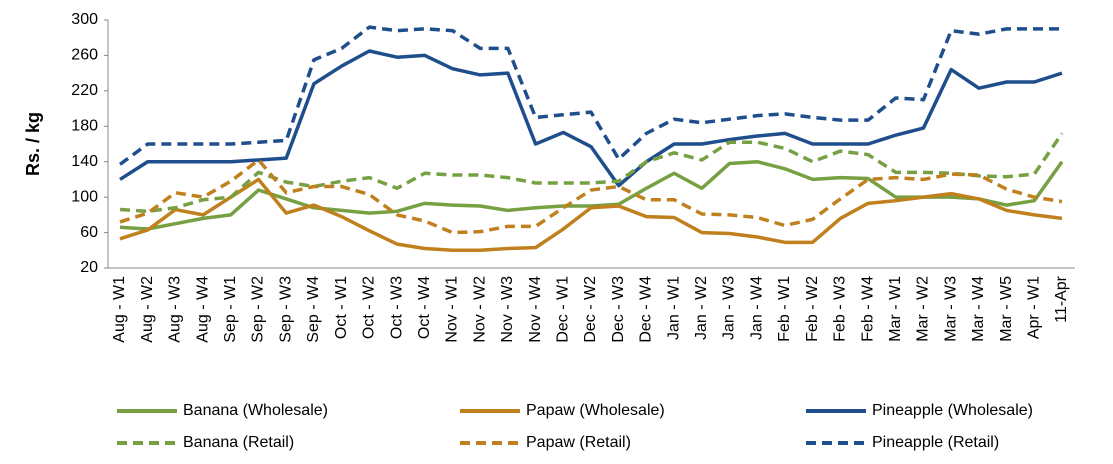 The height and width of the screenshot is (464, 1113). I want to click on y-tick-label: 20, so click(89, 267).